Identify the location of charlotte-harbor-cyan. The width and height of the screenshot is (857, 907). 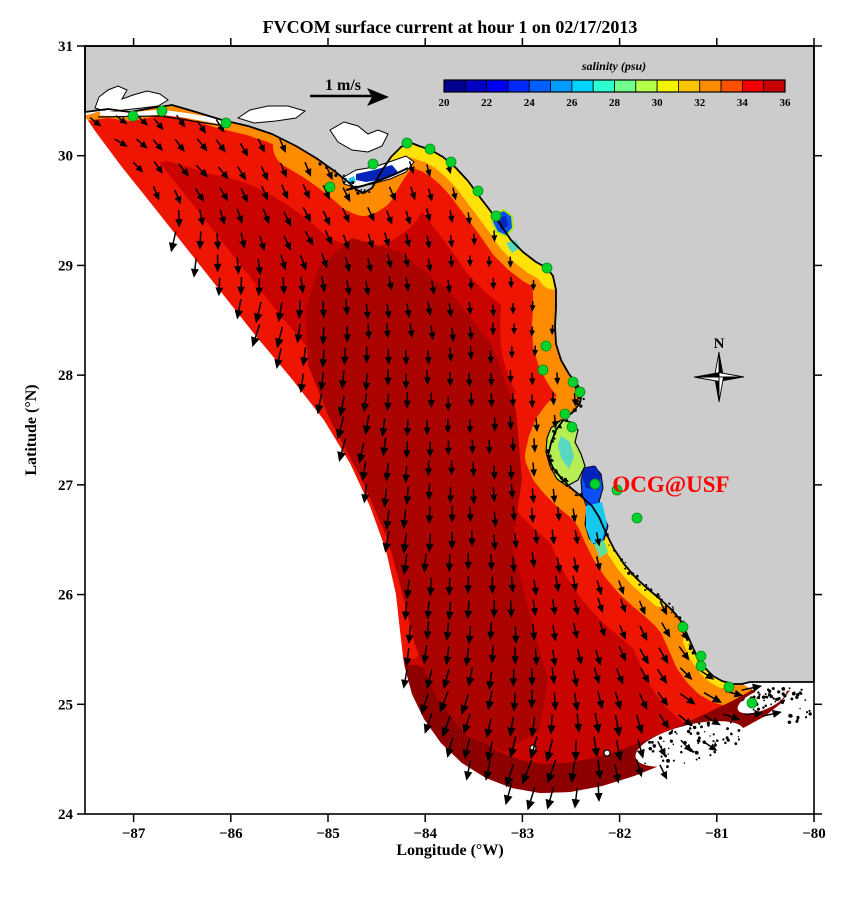
(596, 523).